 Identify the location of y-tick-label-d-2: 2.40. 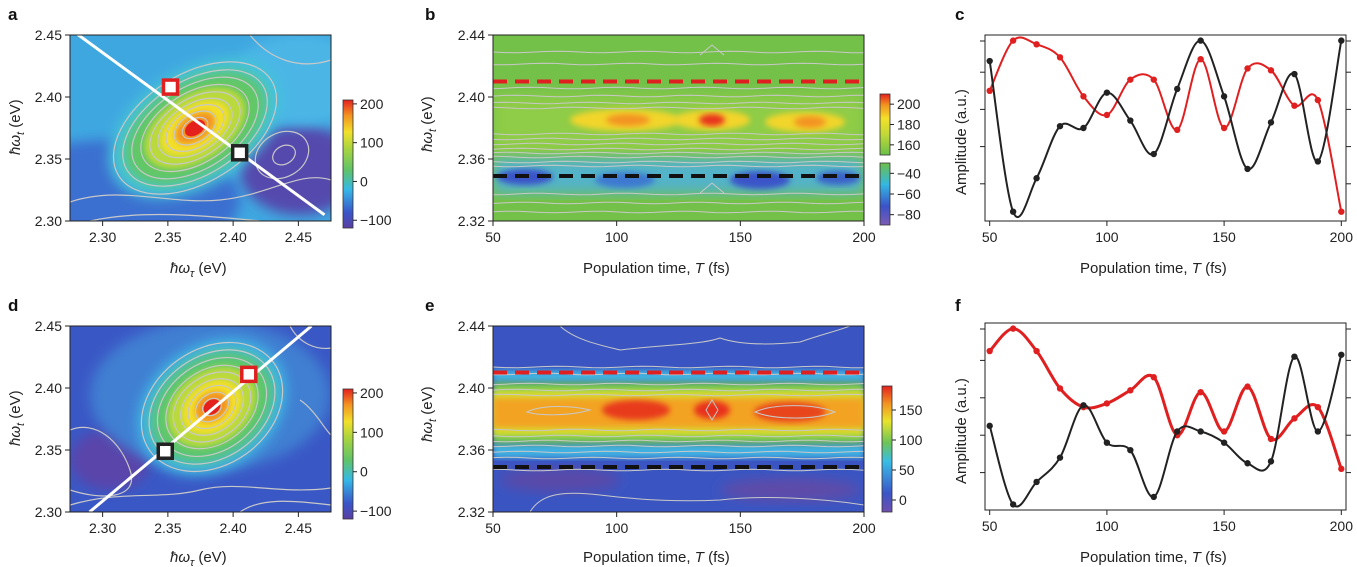
(48, 388).